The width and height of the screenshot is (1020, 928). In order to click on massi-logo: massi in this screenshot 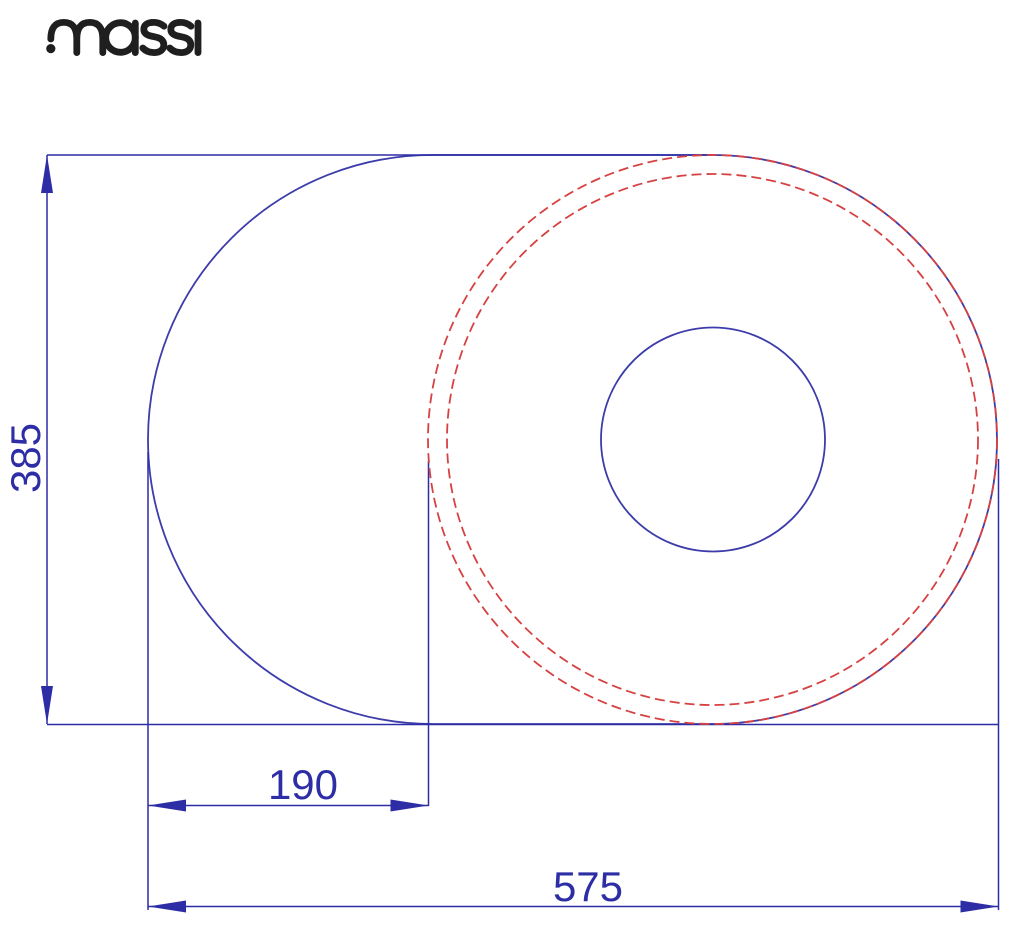, I will do `click(124, 34)`.